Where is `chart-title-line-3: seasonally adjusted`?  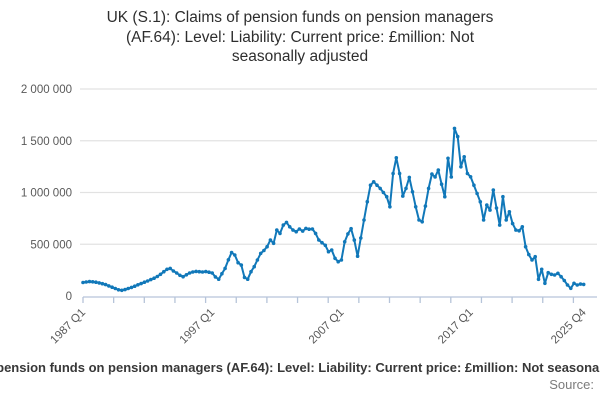
chart-title-line-3: seasonally adjusted is located at coordinates (300, 56).